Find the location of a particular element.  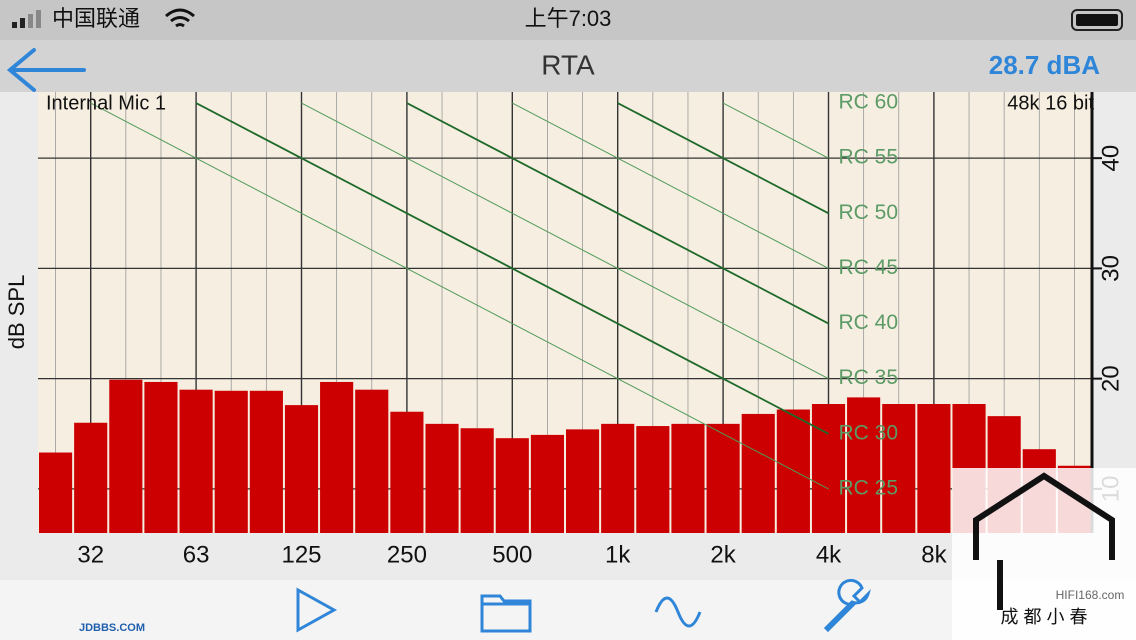

x-tick-label: 4k is located at coordinates (829, 554).